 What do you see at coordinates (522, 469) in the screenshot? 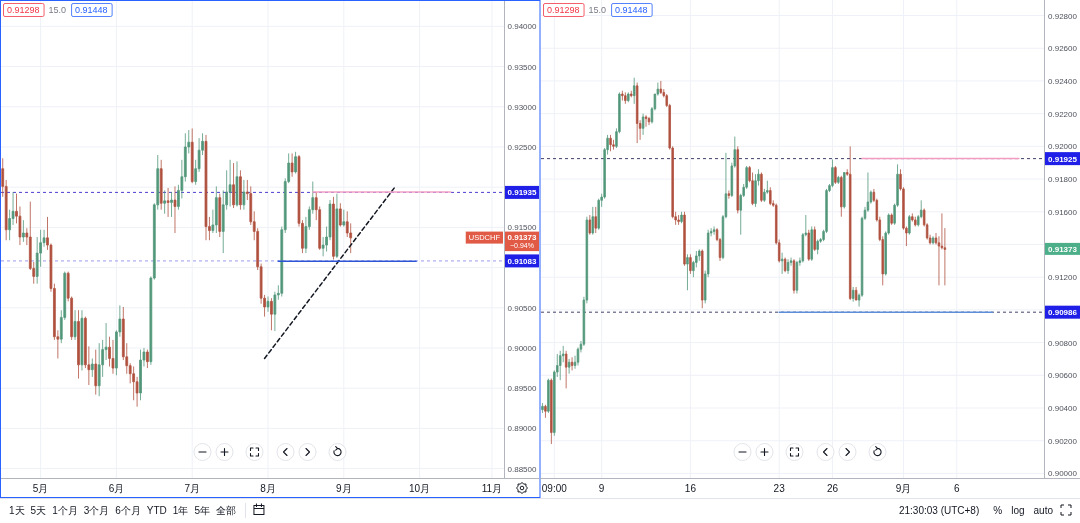
I see `y-tick-label: 0.88500` at bounding box center [522, 469].